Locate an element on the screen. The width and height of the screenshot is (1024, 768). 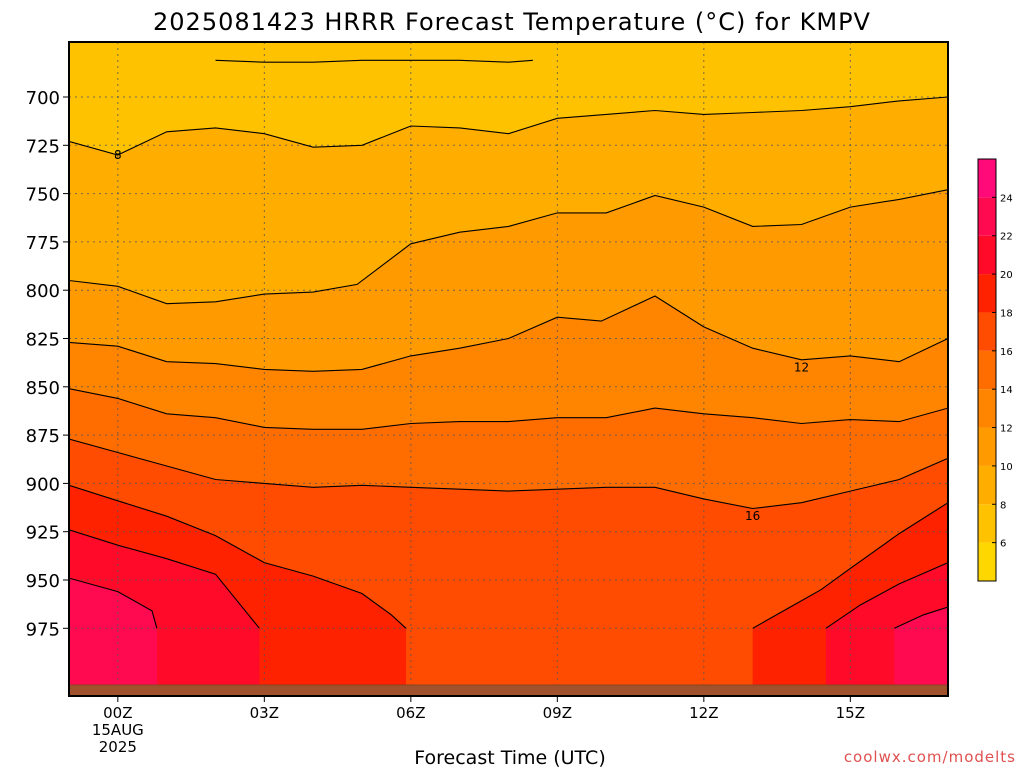
colorbar-frame is located at coordinates (987, 370).